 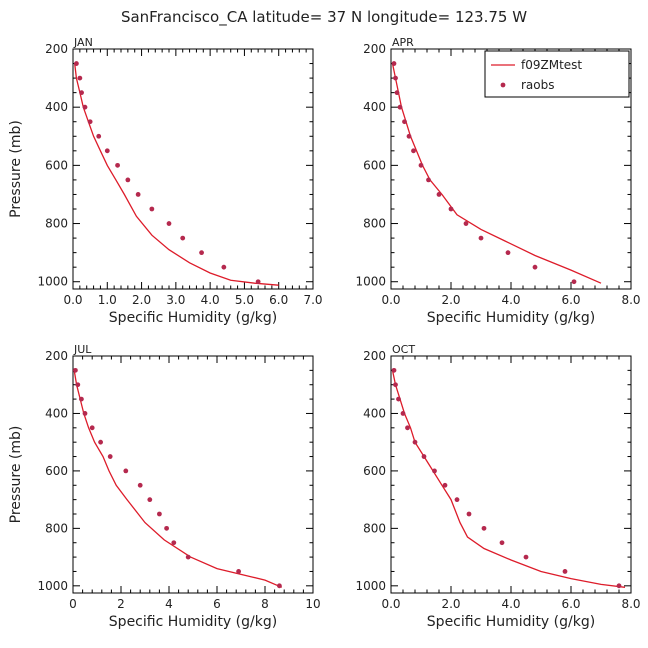 What do you see at coordinates (169, 604) in the screenshot?
I see `x-tick-label: 4` at bounding box center [169, 604].